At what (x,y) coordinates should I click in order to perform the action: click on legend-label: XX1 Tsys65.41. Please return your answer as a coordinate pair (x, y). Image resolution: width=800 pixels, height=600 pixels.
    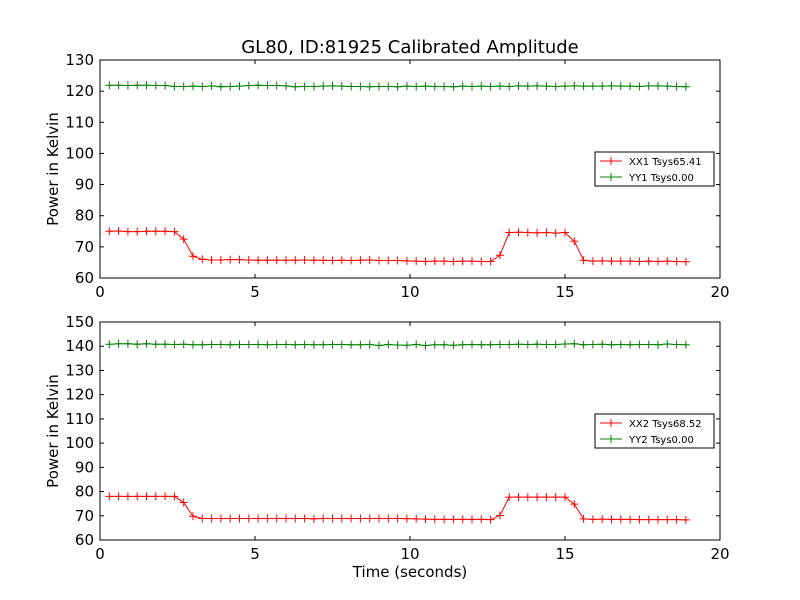
    Looking at the image, I should click on (665, 162).